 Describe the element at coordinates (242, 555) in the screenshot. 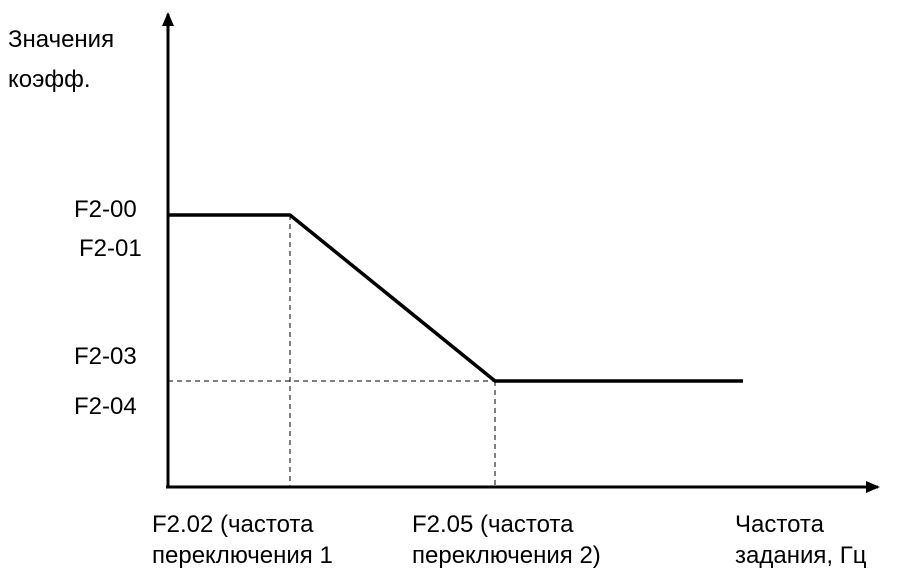

I see `breakpoint-1-label-line-2: переключения 1` at that location.